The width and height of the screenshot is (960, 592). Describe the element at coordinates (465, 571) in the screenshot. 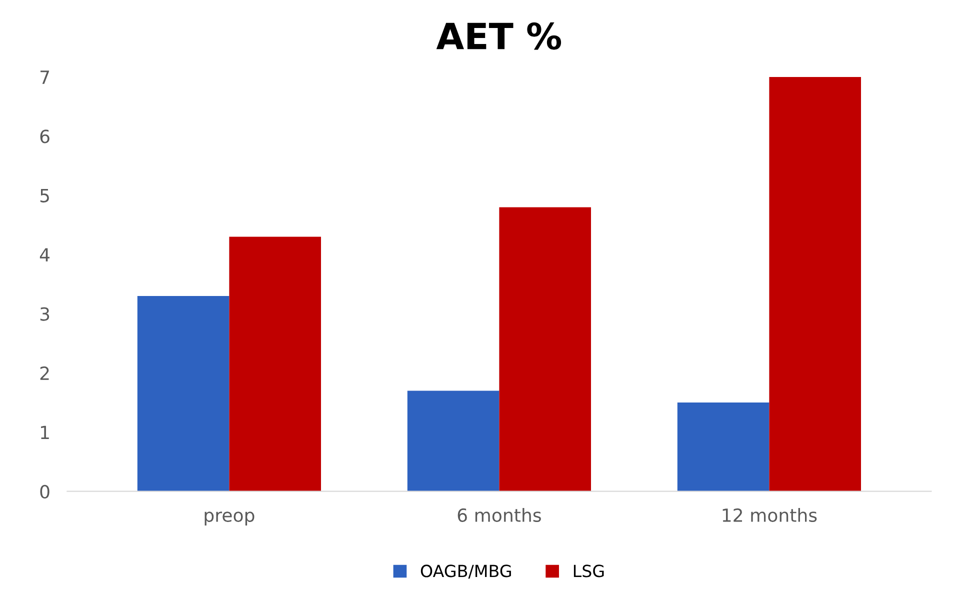

I see `legend-label: OAGB/MBG` at that location.